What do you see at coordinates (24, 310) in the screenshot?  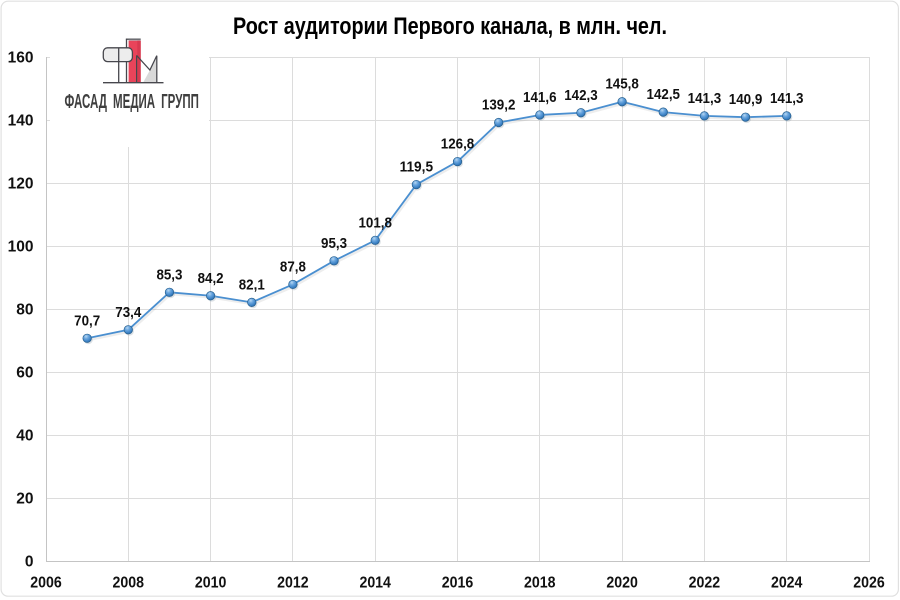 I see `svg-text: 80` at bounding box center [24, 310].